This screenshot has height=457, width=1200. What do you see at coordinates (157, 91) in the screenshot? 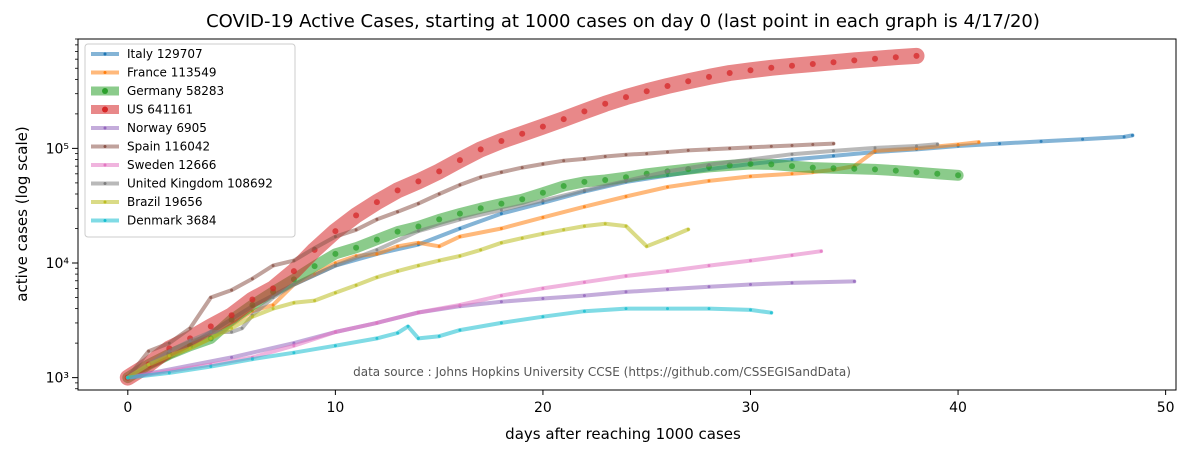
I see `legend-item: Germany 58283` at bounding box center [157, 91].